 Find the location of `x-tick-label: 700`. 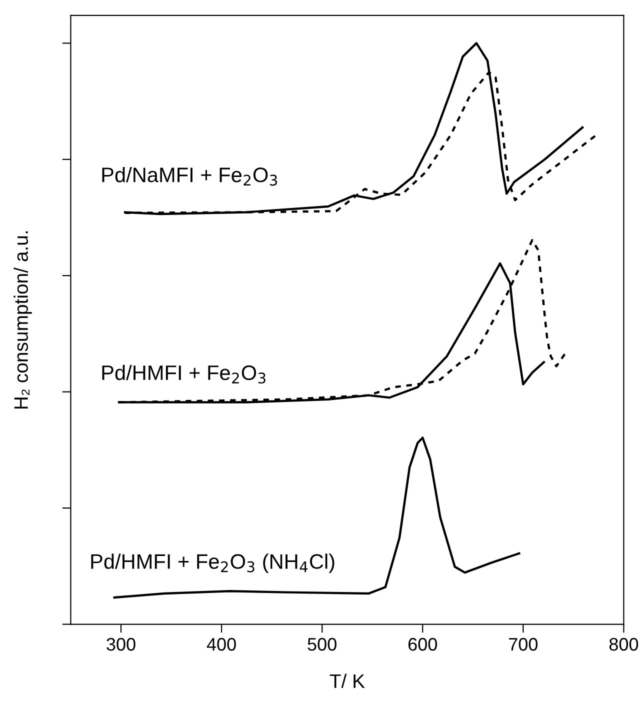

x-tick-label: 700 is located at coordinates (523, 644).